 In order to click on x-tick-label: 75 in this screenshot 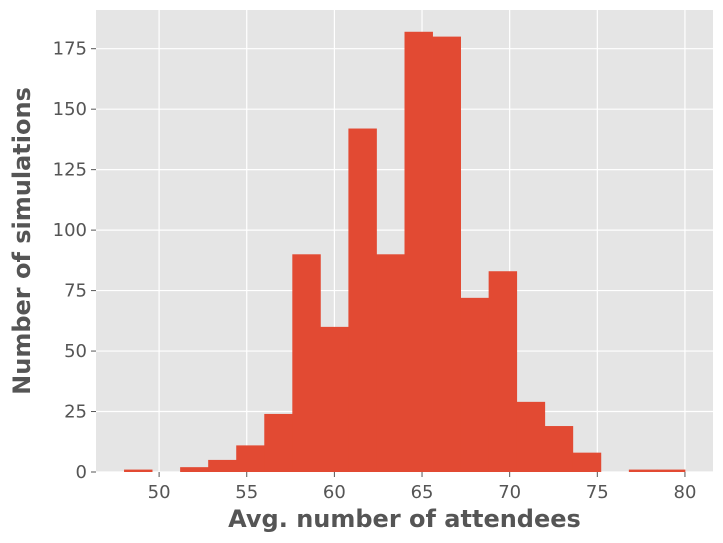, I will do `click(597, 492)`.